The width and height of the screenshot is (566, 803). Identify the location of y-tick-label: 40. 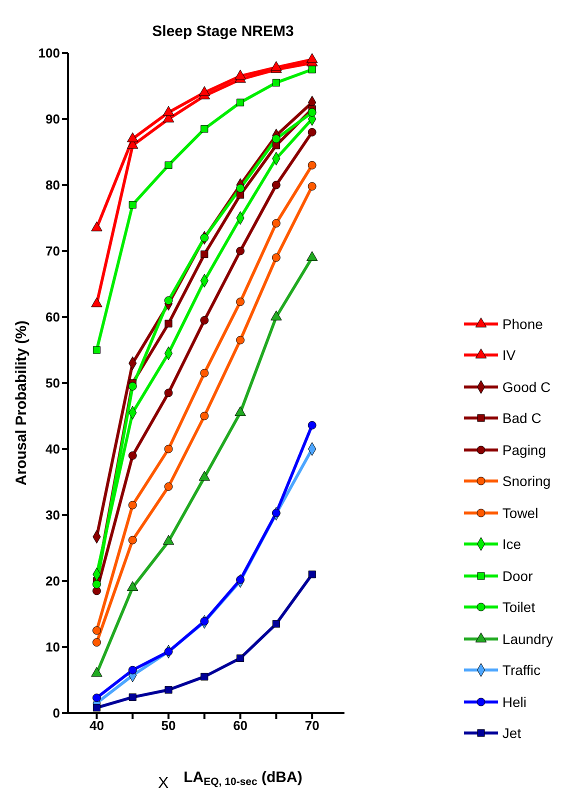
(53, 449).